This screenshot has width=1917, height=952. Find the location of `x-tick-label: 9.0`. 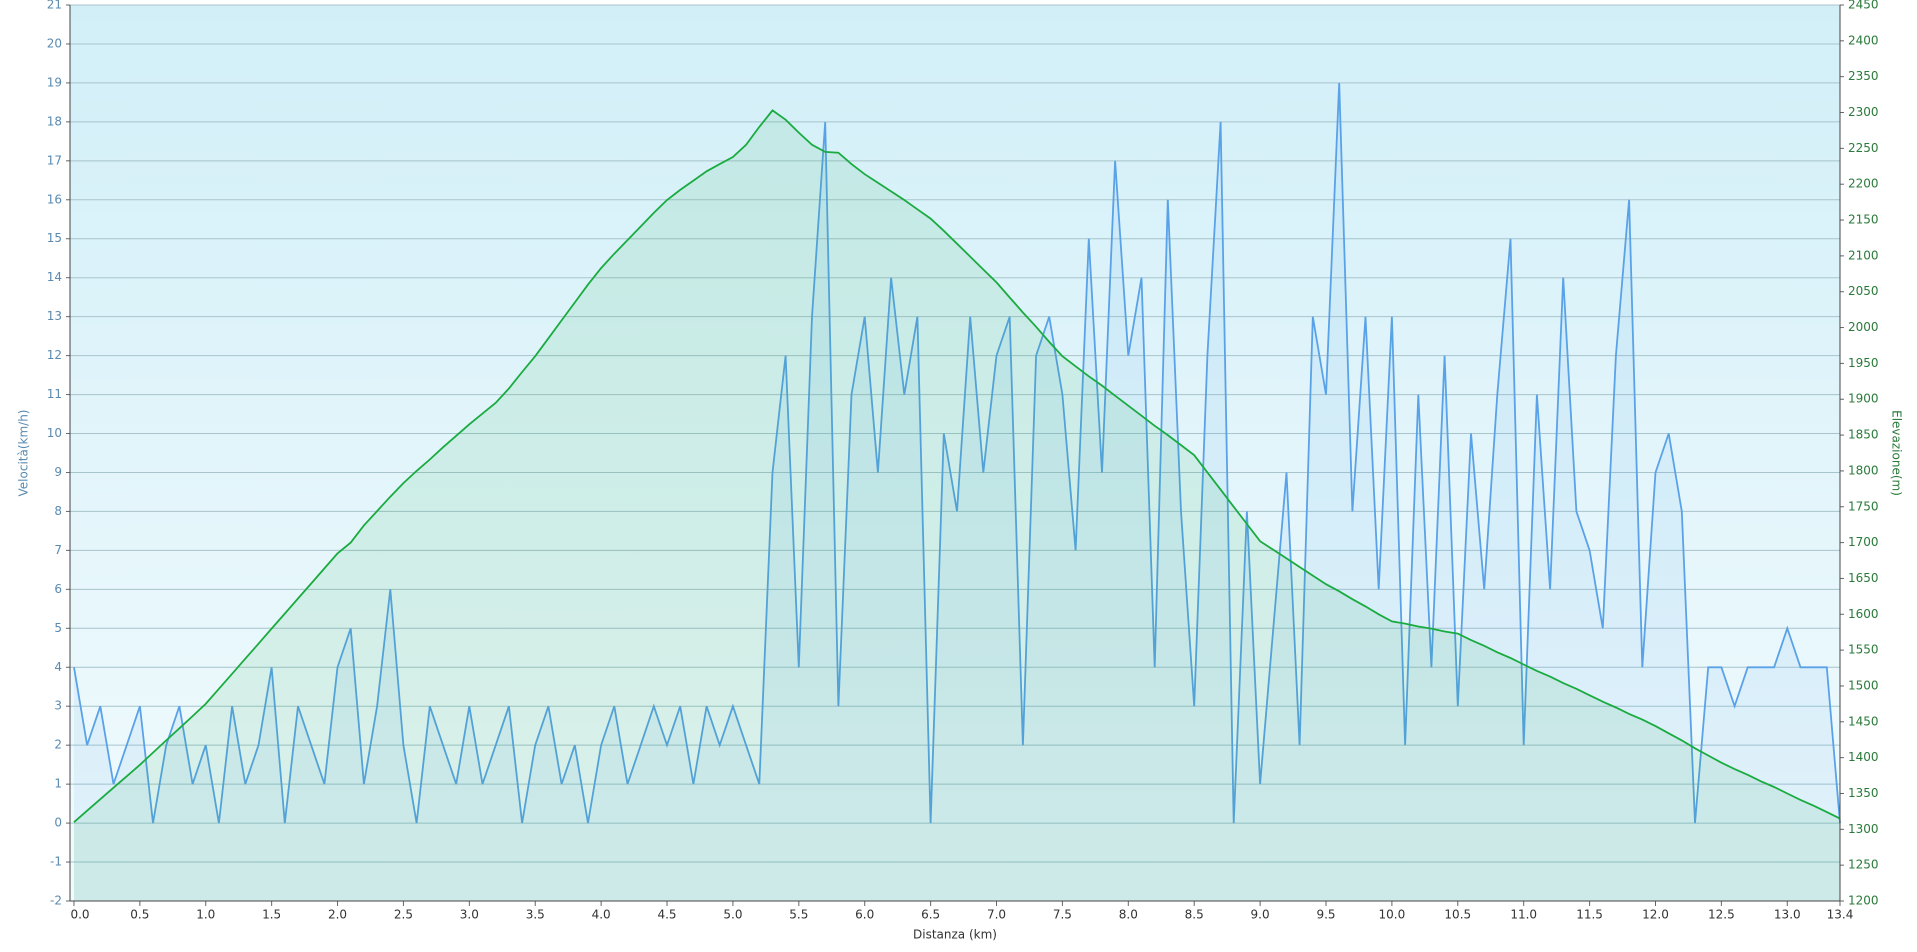

x-tick-label: 9.0 is located at coordinates (1260, 915).